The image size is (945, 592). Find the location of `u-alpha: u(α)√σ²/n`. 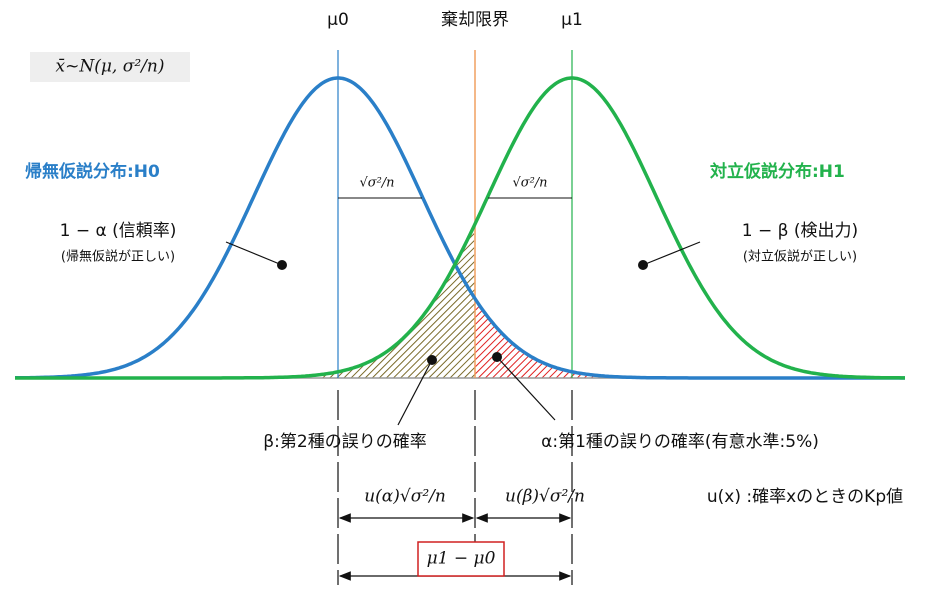

u-alpha: u(α)√σ²/n is located at coordinates (405, 497).